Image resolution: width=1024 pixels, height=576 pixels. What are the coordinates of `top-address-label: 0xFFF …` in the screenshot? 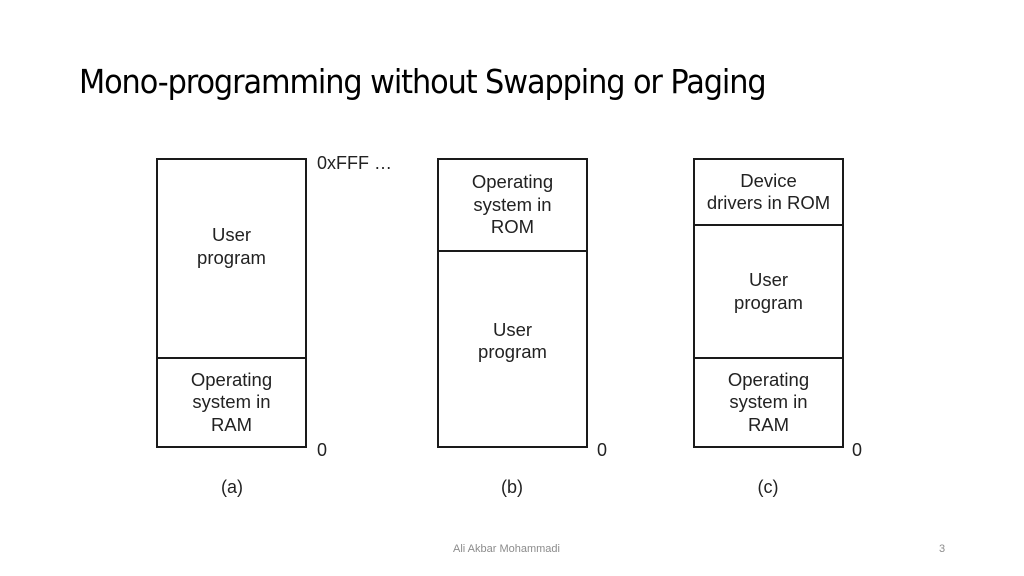 It's located at (354, 163).